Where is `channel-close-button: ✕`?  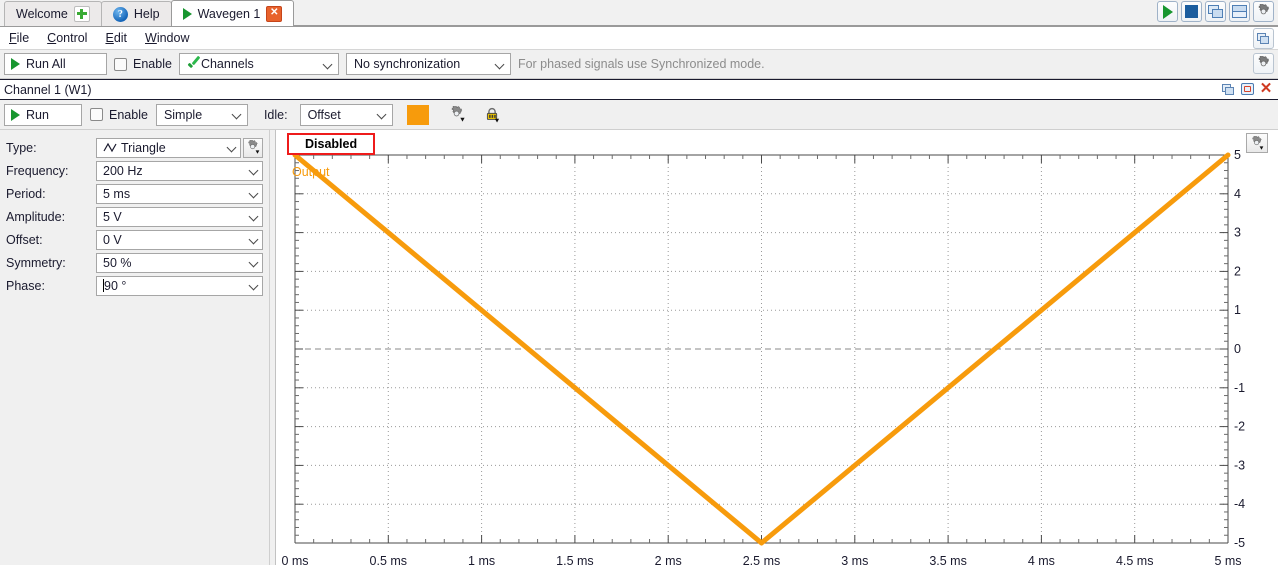 channel-close-button: ✕ is located at coordinates (1266, 89).